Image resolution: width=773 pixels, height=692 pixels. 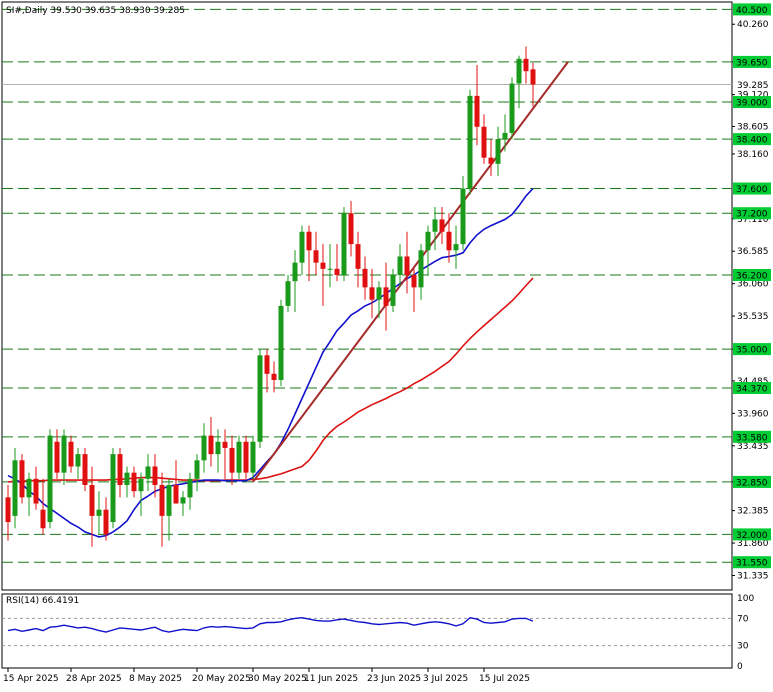 I want to click on date-tick-label: 15 Jul 2025, so click(x=504, y=679).